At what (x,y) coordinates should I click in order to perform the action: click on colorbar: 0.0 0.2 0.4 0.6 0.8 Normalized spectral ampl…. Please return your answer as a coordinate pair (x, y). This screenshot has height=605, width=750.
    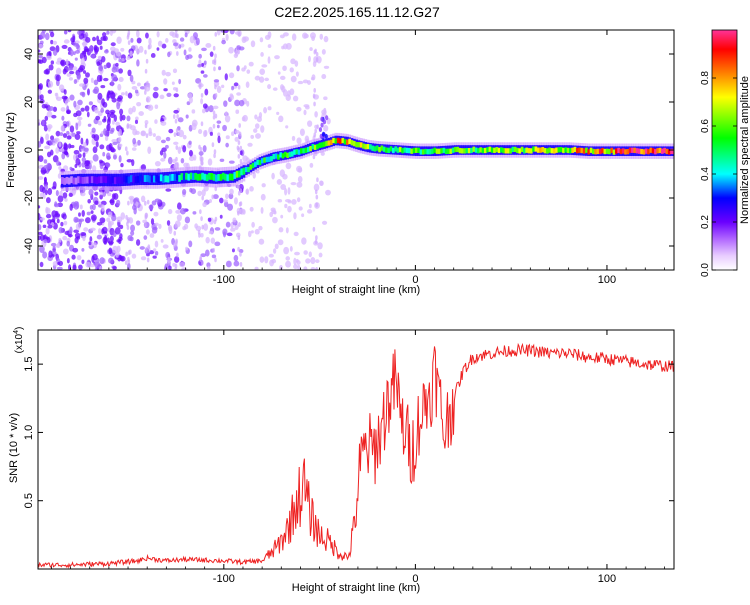
    Looking at the image, I should click on (725, 153).